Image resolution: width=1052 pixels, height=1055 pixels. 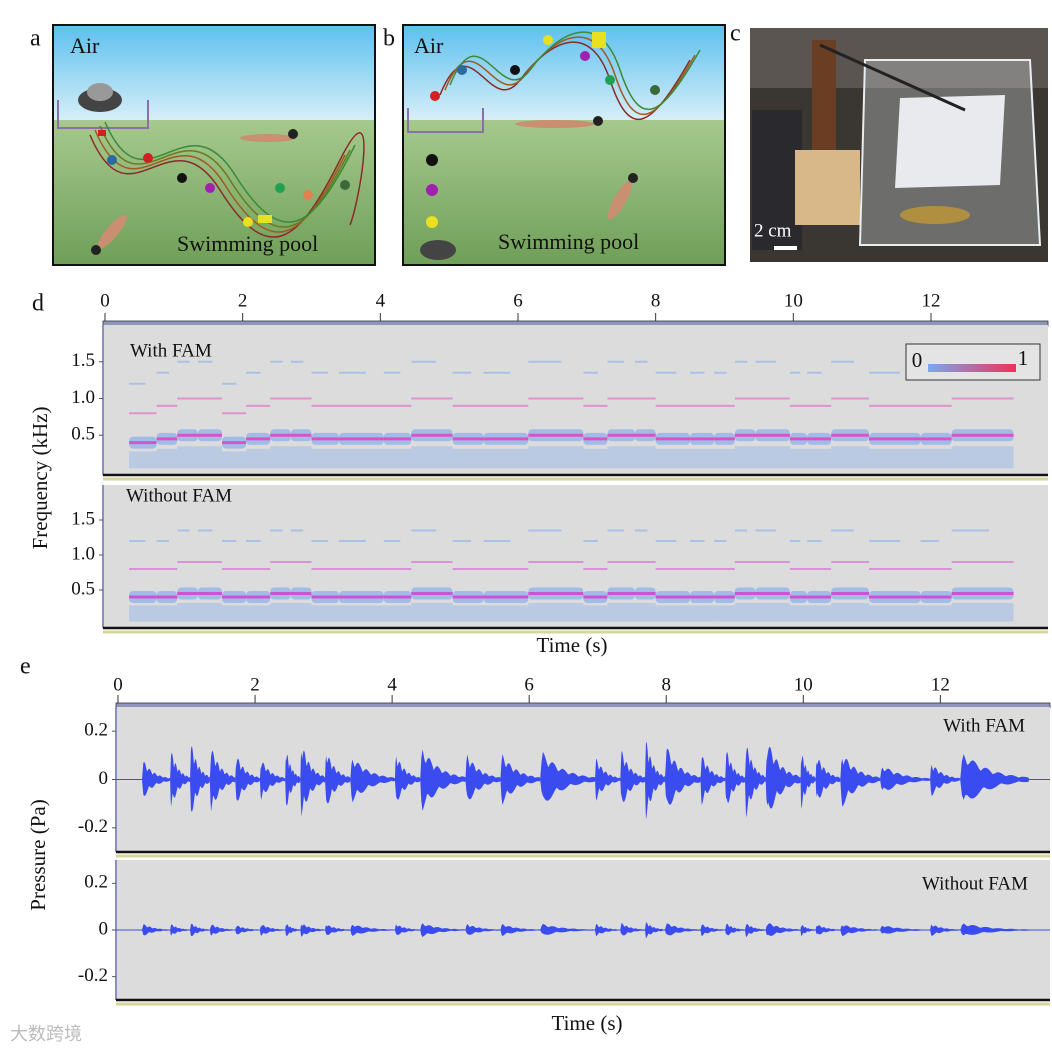 What do you see at coordinates (104, 928) in the screenshot?
I see `y-tick-label: 0` at bounding box center [104, 928].